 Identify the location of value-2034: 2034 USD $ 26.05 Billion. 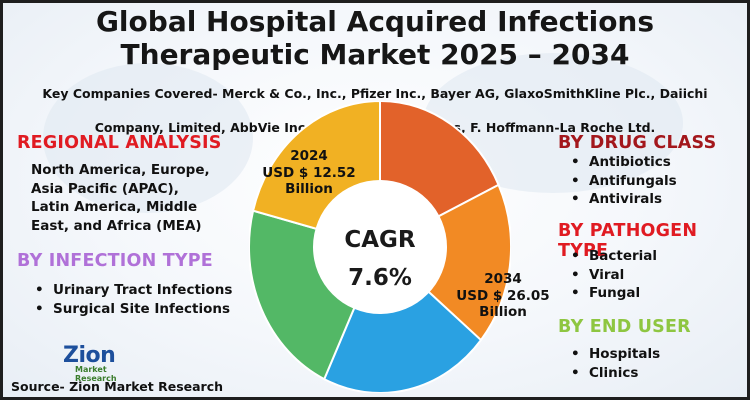
(503, 296).